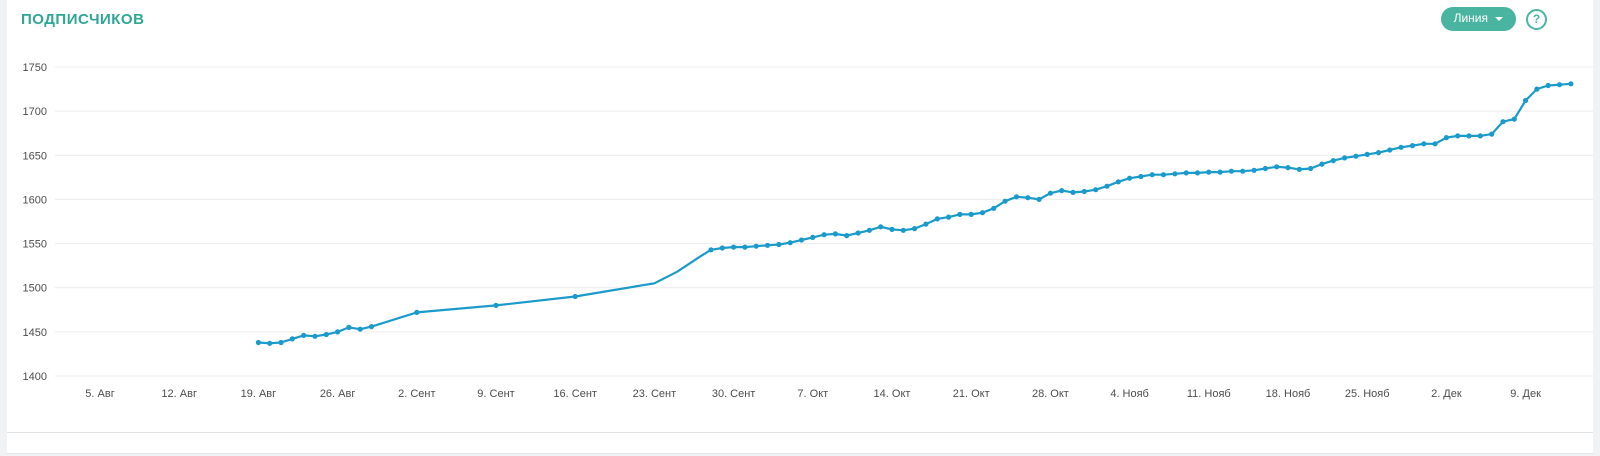  What do you see at coordinates (35, 333) in the screenshot?
I see `y-tick-label: 1450` at bounding box center [35, 333].